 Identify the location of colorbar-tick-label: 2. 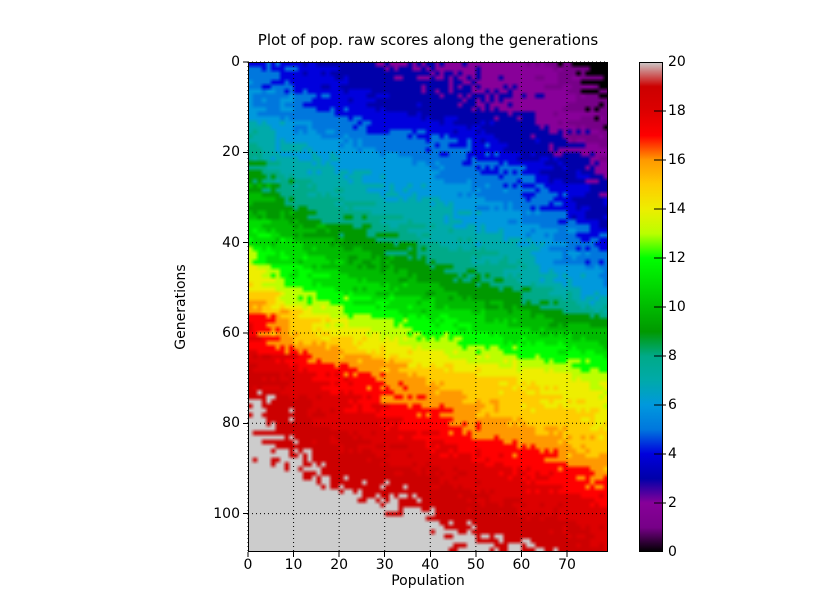
(672, 503).